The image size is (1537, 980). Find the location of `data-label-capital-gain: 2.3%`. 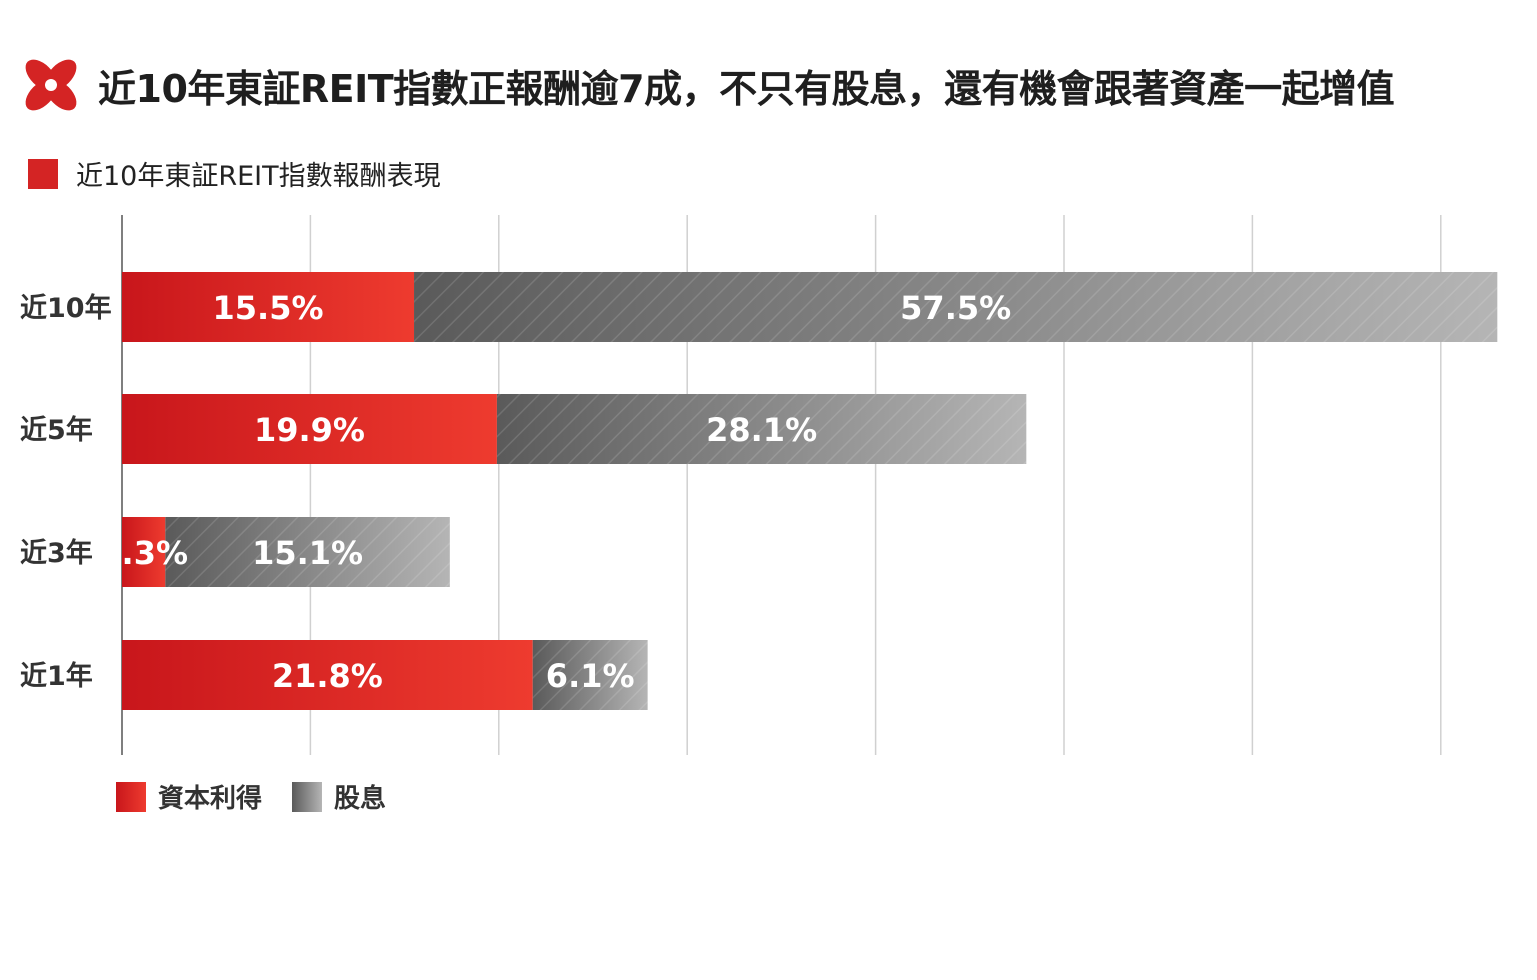

data-label-capital-gain: 2.3% is located at coordinates (143, 553).